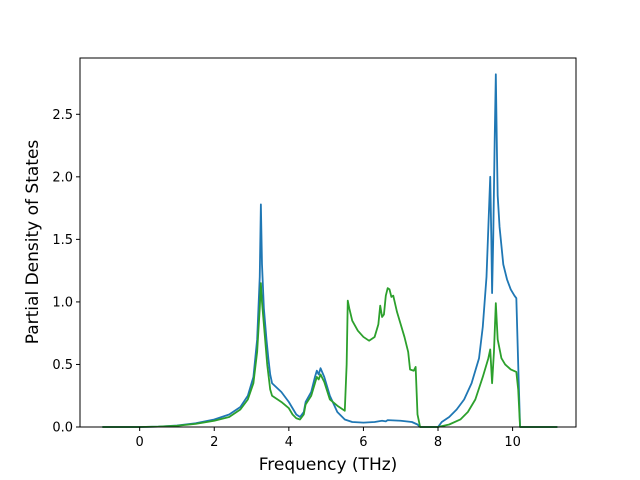 Image resolution: width=640 pixels, height=480 pixels. Describe the element at coordinates (438, 442) in the screenshot. I see `x-tick-label: 8` at that location.